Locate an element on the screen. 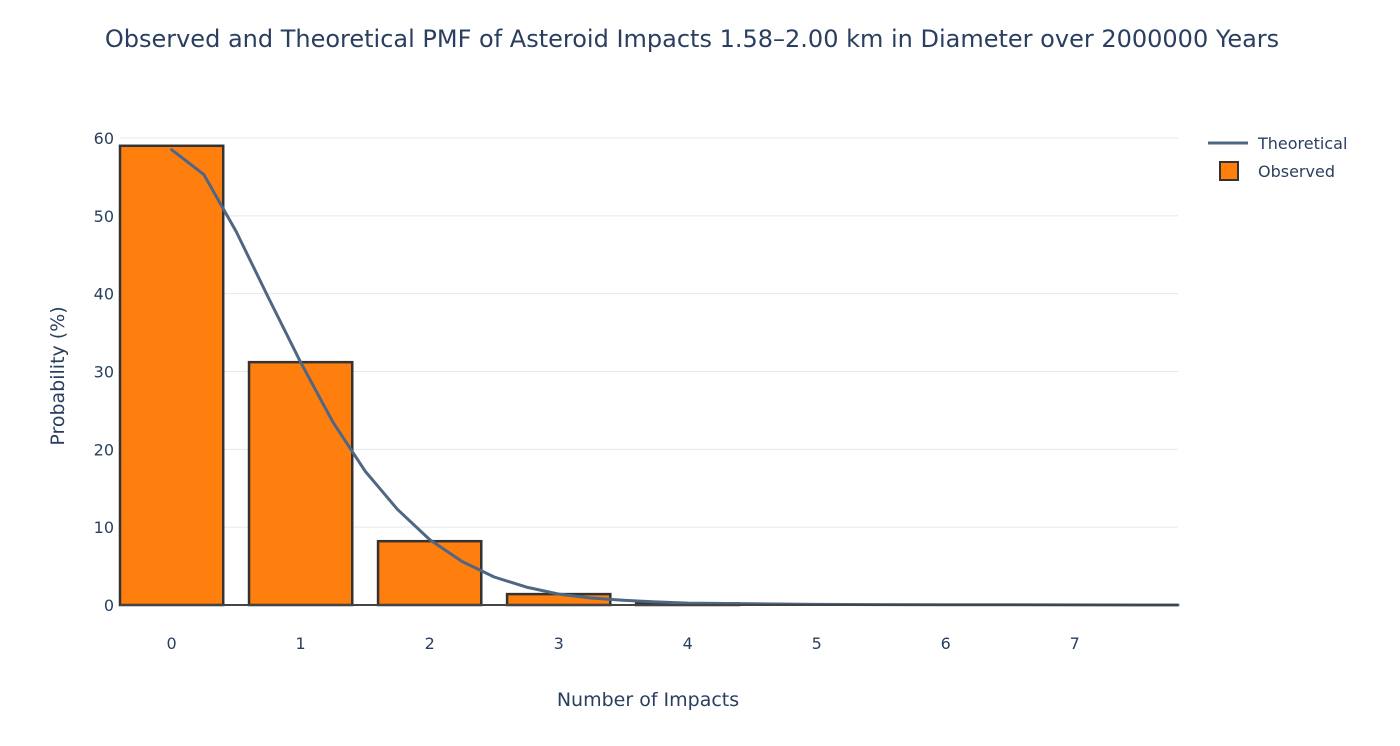 This screenshot has height=746, width=1400. legend-label-theoretical: Theoretical is located at coordinates (1302, 143).